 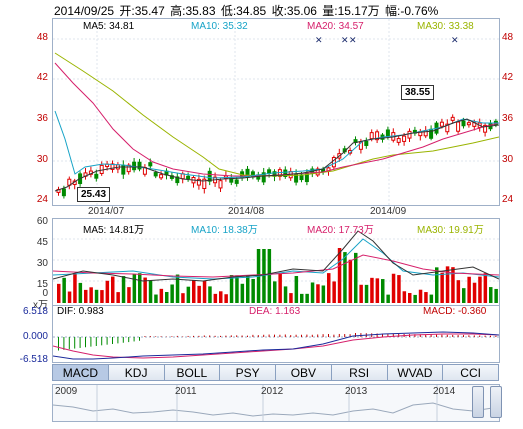 I want to click on nav-year-2013: 2013, so click(x=356, y=391).